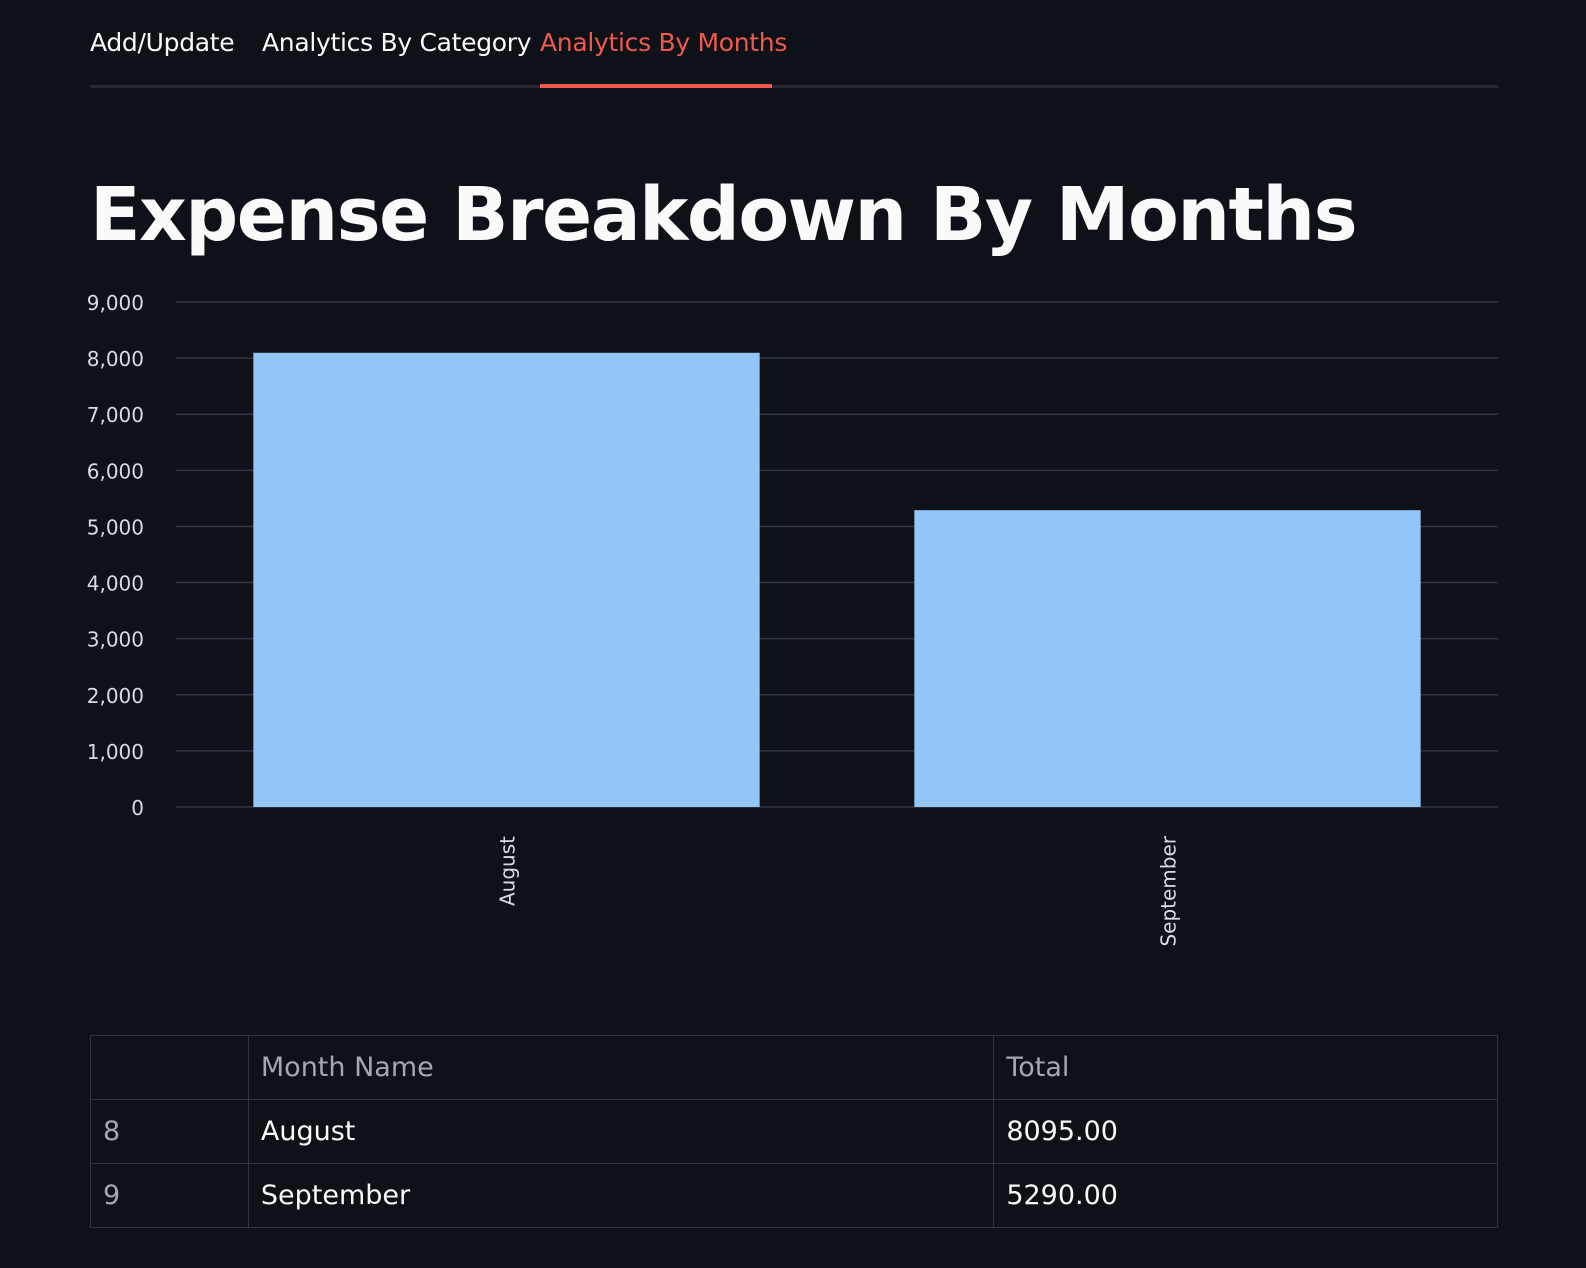 The image size is (1586, 1268). Describe the element at coordinates (115, 640) in the screenshot. I see `y-tick-label: 3,000` at that location.